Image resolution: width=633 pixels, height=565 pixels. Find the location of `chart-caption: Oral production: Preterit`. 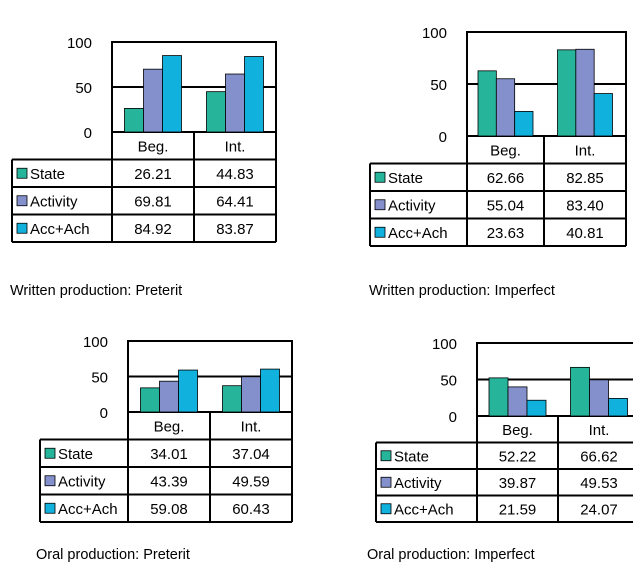

chart-caption: Oral production: Preterit is located at coordinates (113, 555).